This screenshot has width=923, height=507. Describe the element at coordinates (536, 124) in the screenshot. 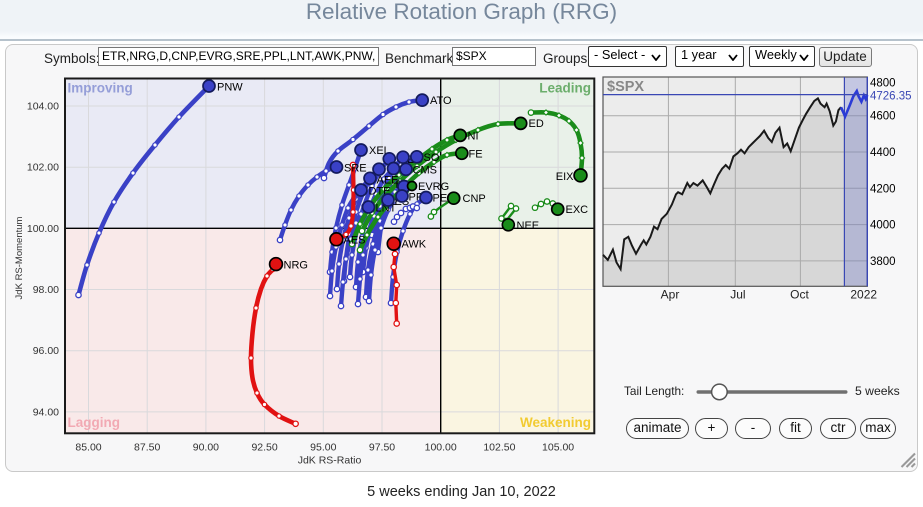

I see `svg-text: ED` at that location.